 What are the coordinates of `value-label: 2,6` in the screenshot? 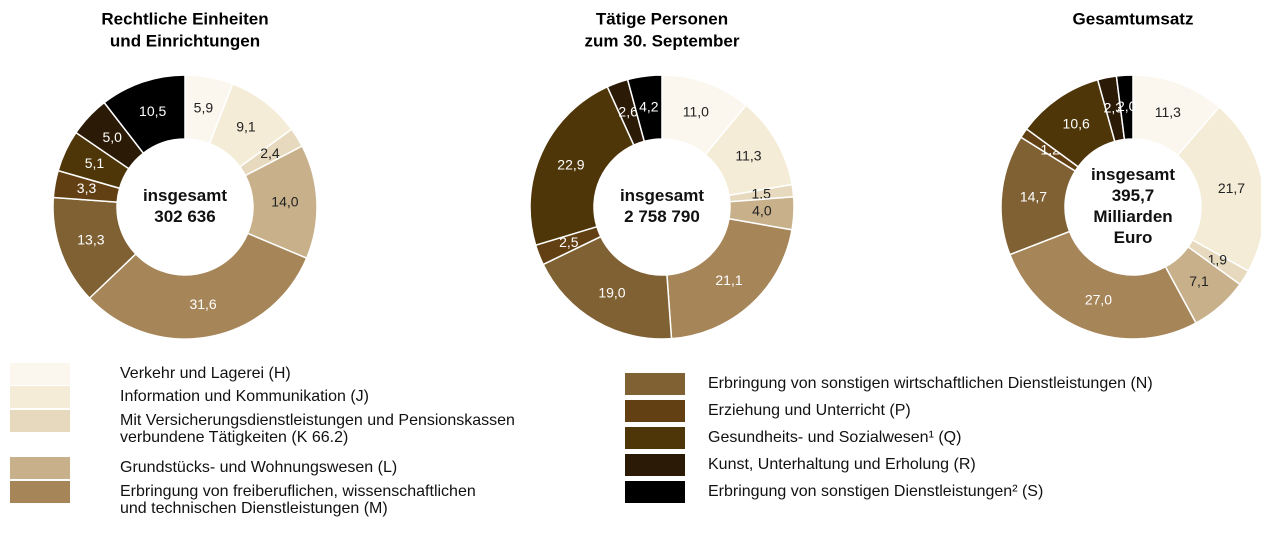 It's located at (628, 112).